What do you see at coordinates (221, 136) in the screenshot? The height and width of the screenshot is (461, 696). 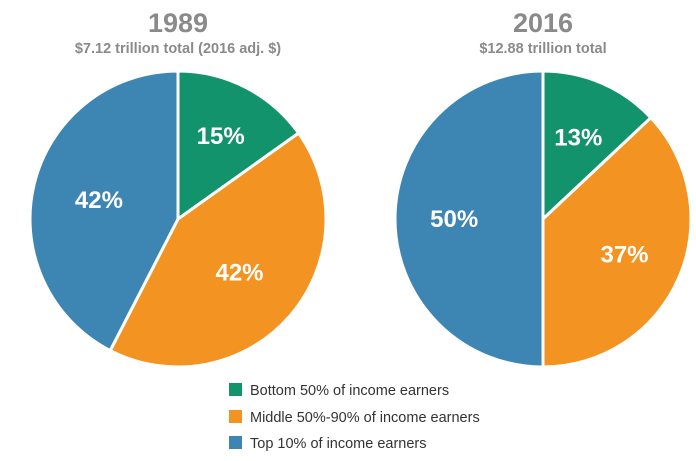 I see `pie-label-1989-bottom-50: 15%` at bounding box center [221, 136].